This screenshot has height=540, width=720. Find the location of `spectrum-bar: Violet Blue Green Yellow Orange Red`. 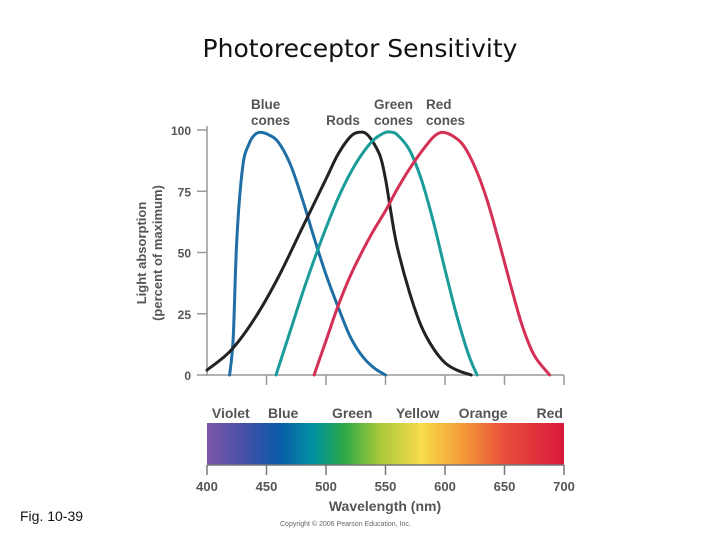

spectrum-bar: Violet Blue Green Yellow Orange Red is located at coordinates (385, 440).